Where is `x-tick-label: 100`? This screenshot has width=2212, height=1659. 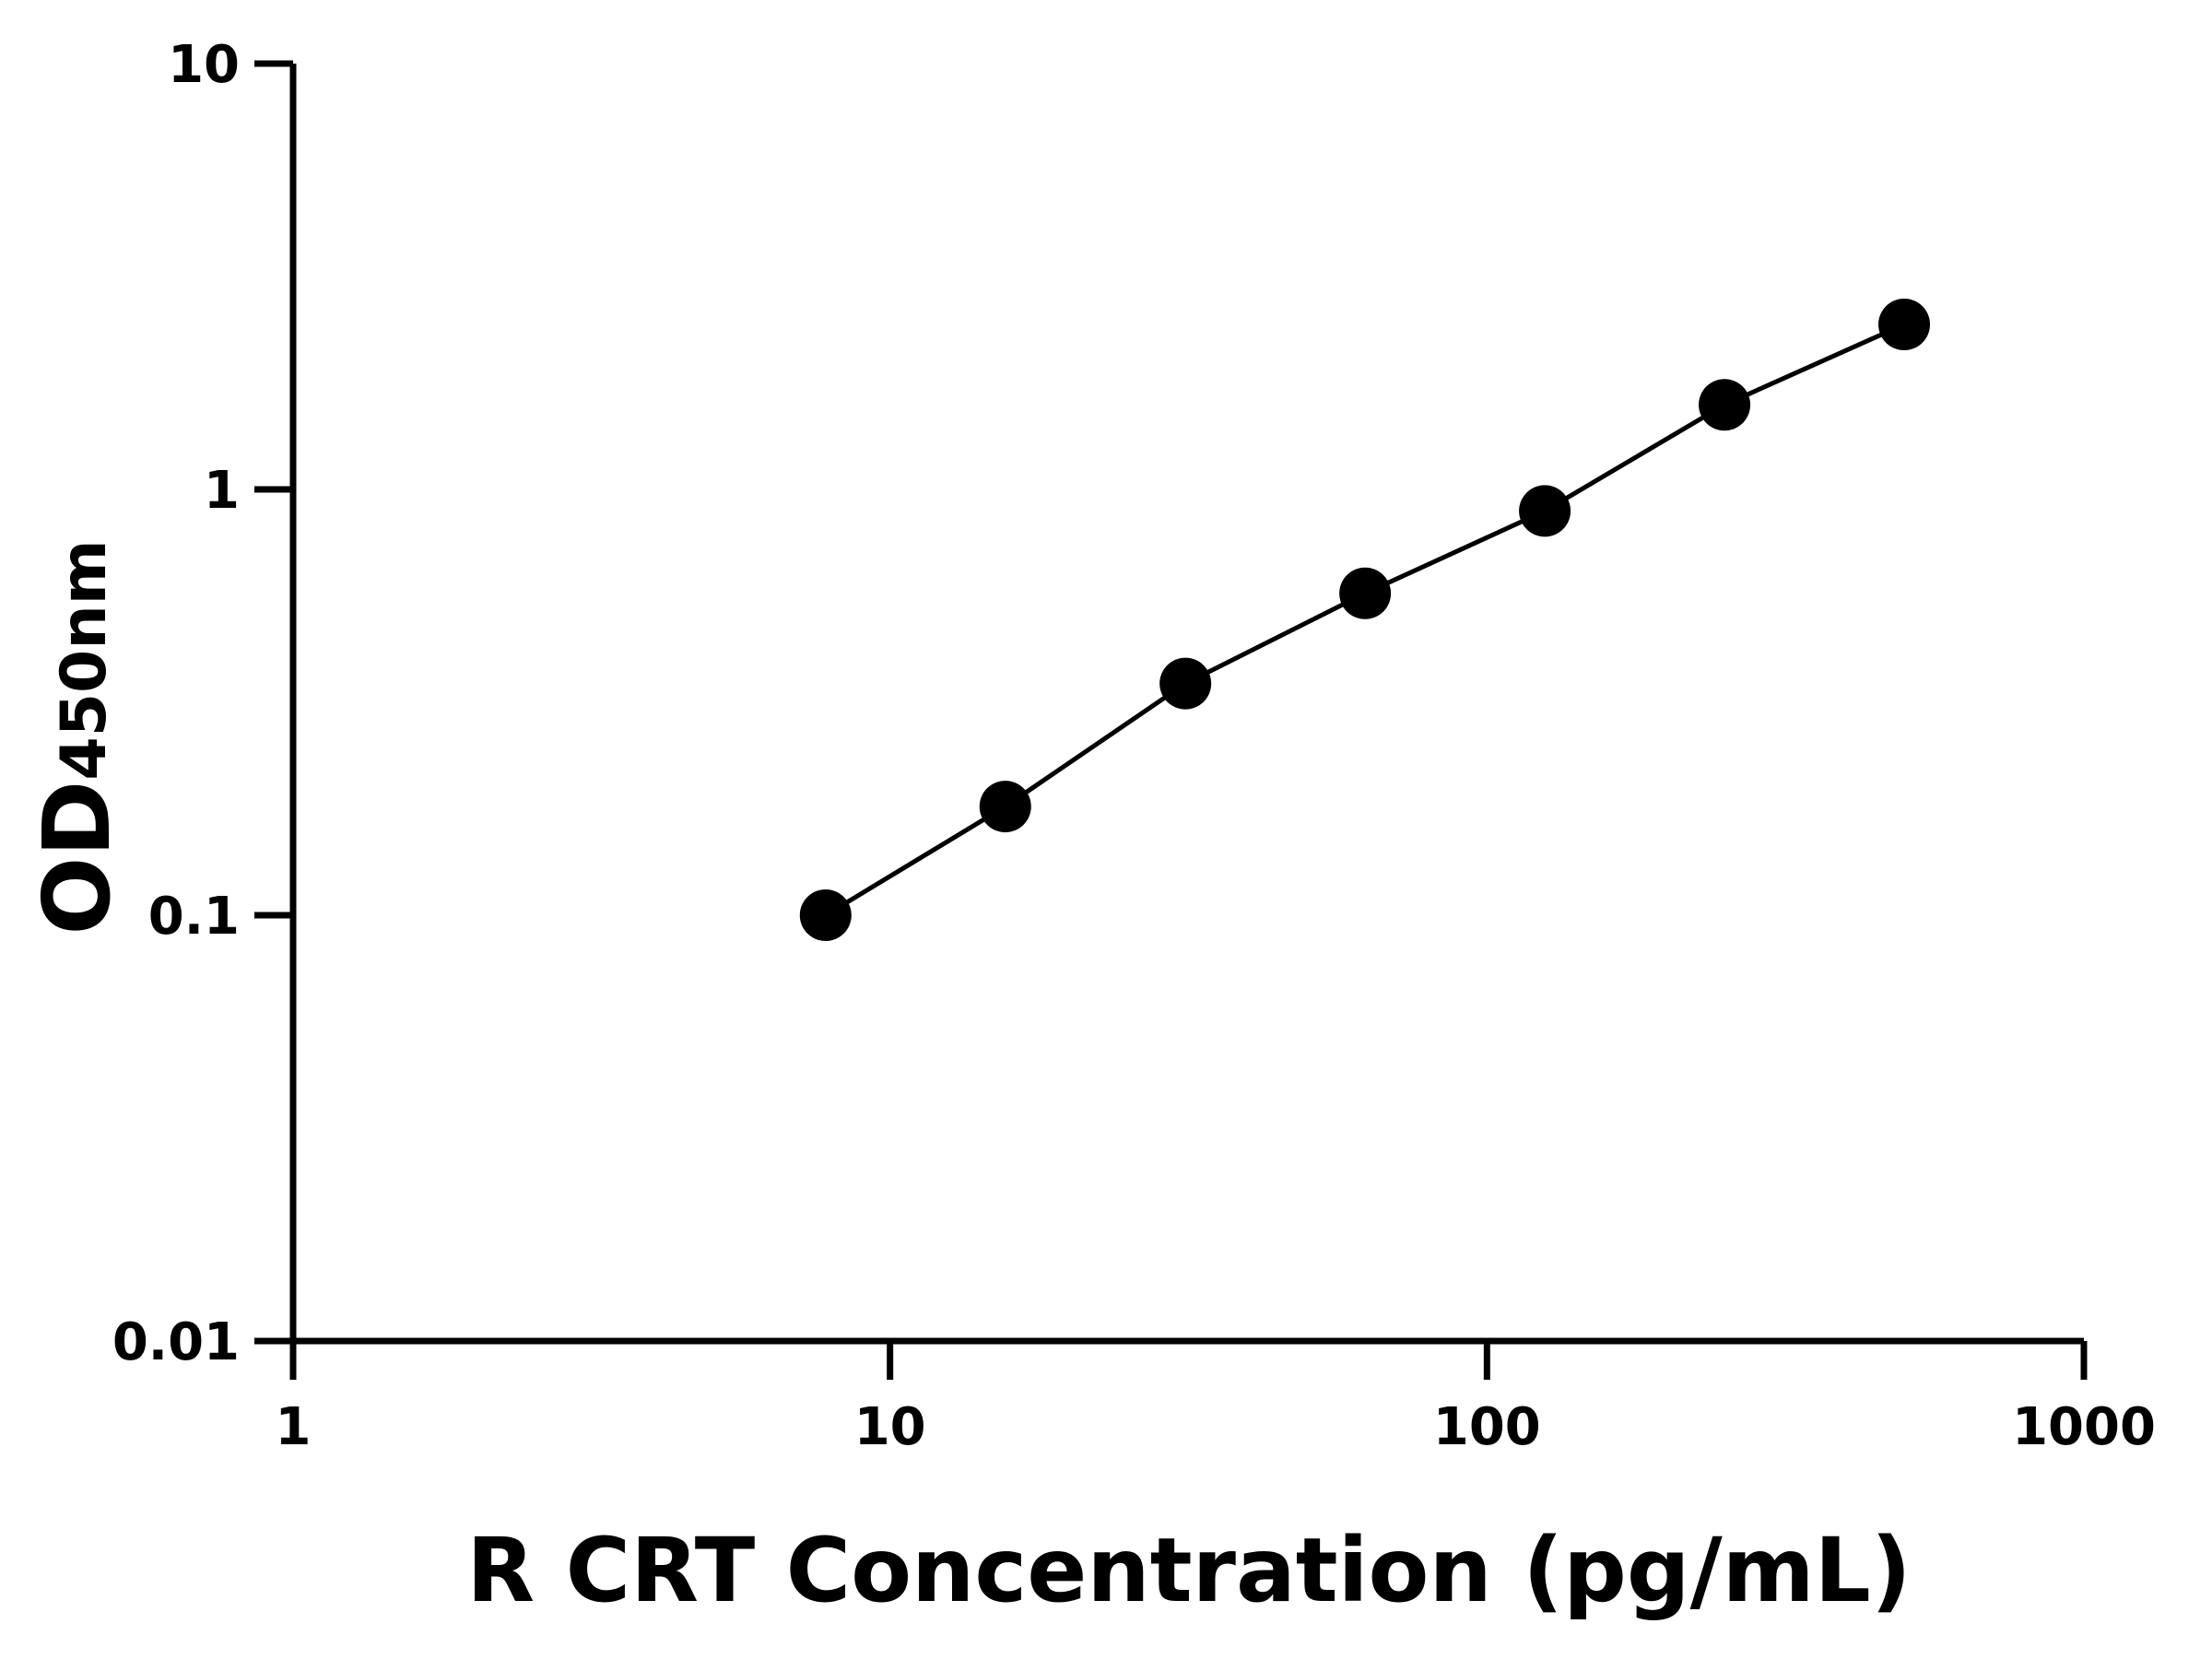
x-tick-label: 100 is located at coordinates (1487, 1427).